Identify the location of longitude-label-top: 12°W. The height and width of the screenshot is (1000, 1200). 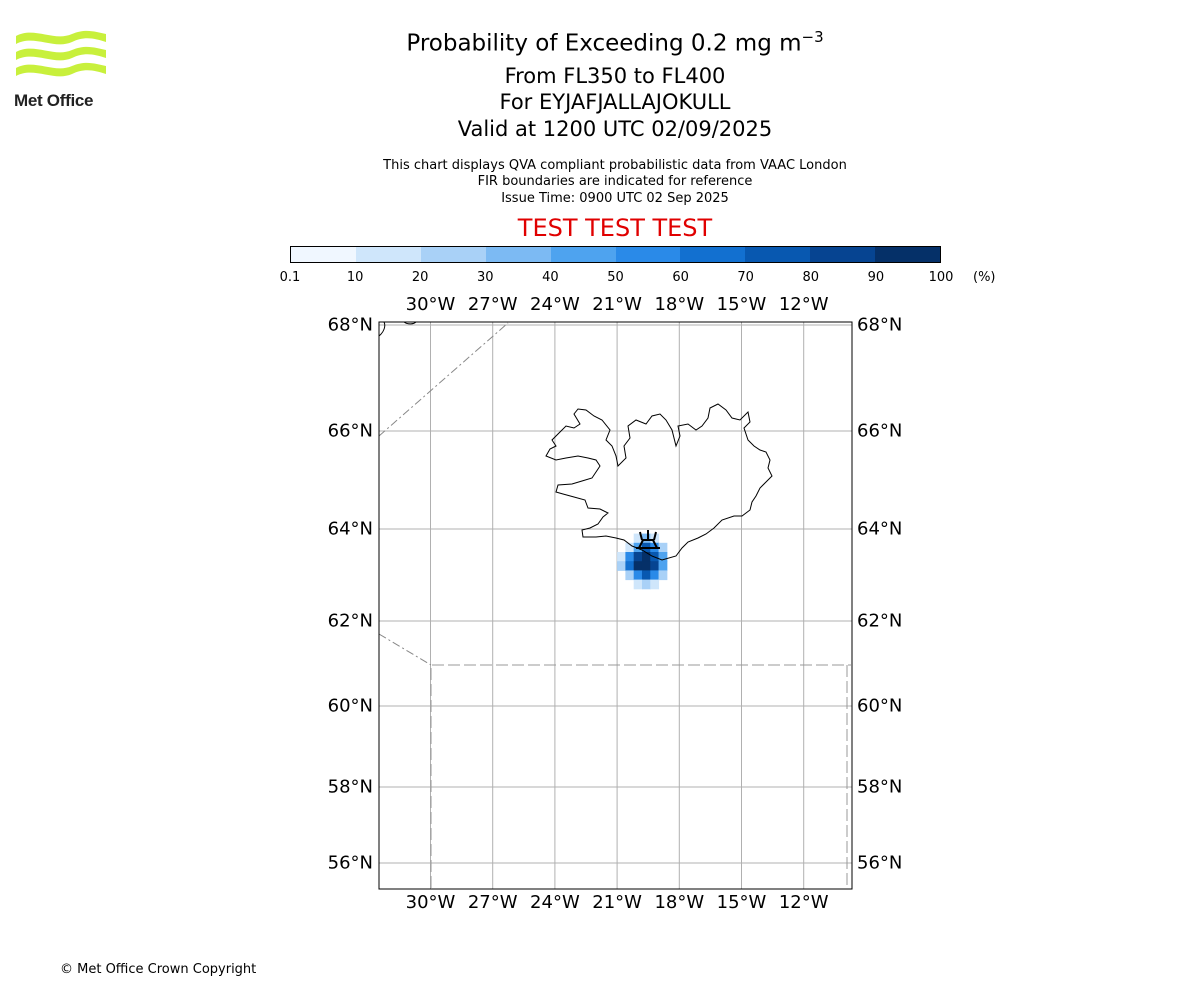
(803, 304).